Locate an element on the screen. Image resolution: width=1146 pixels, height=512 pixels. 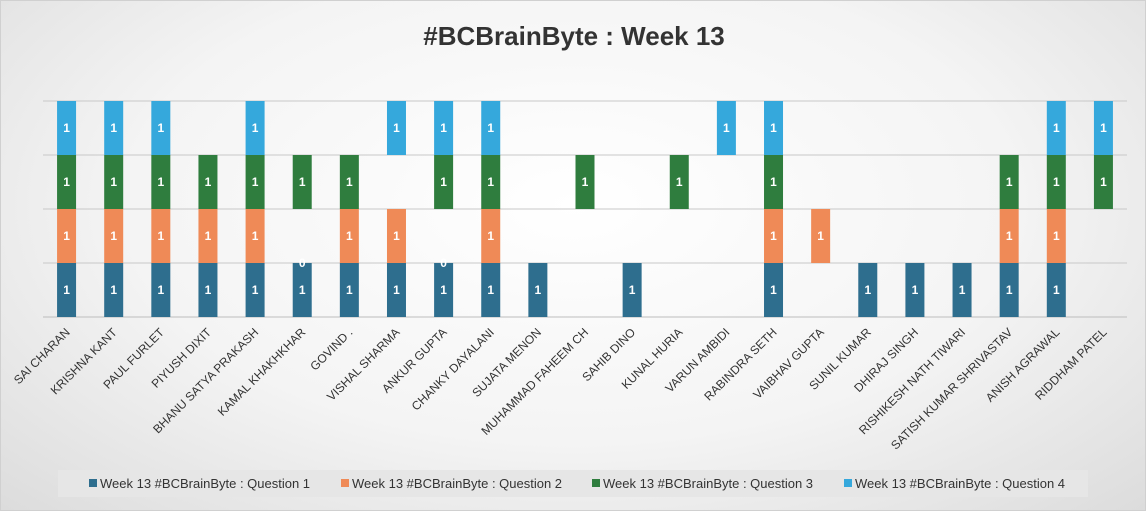
data-label: 0 is located at coordinates (443, 263).